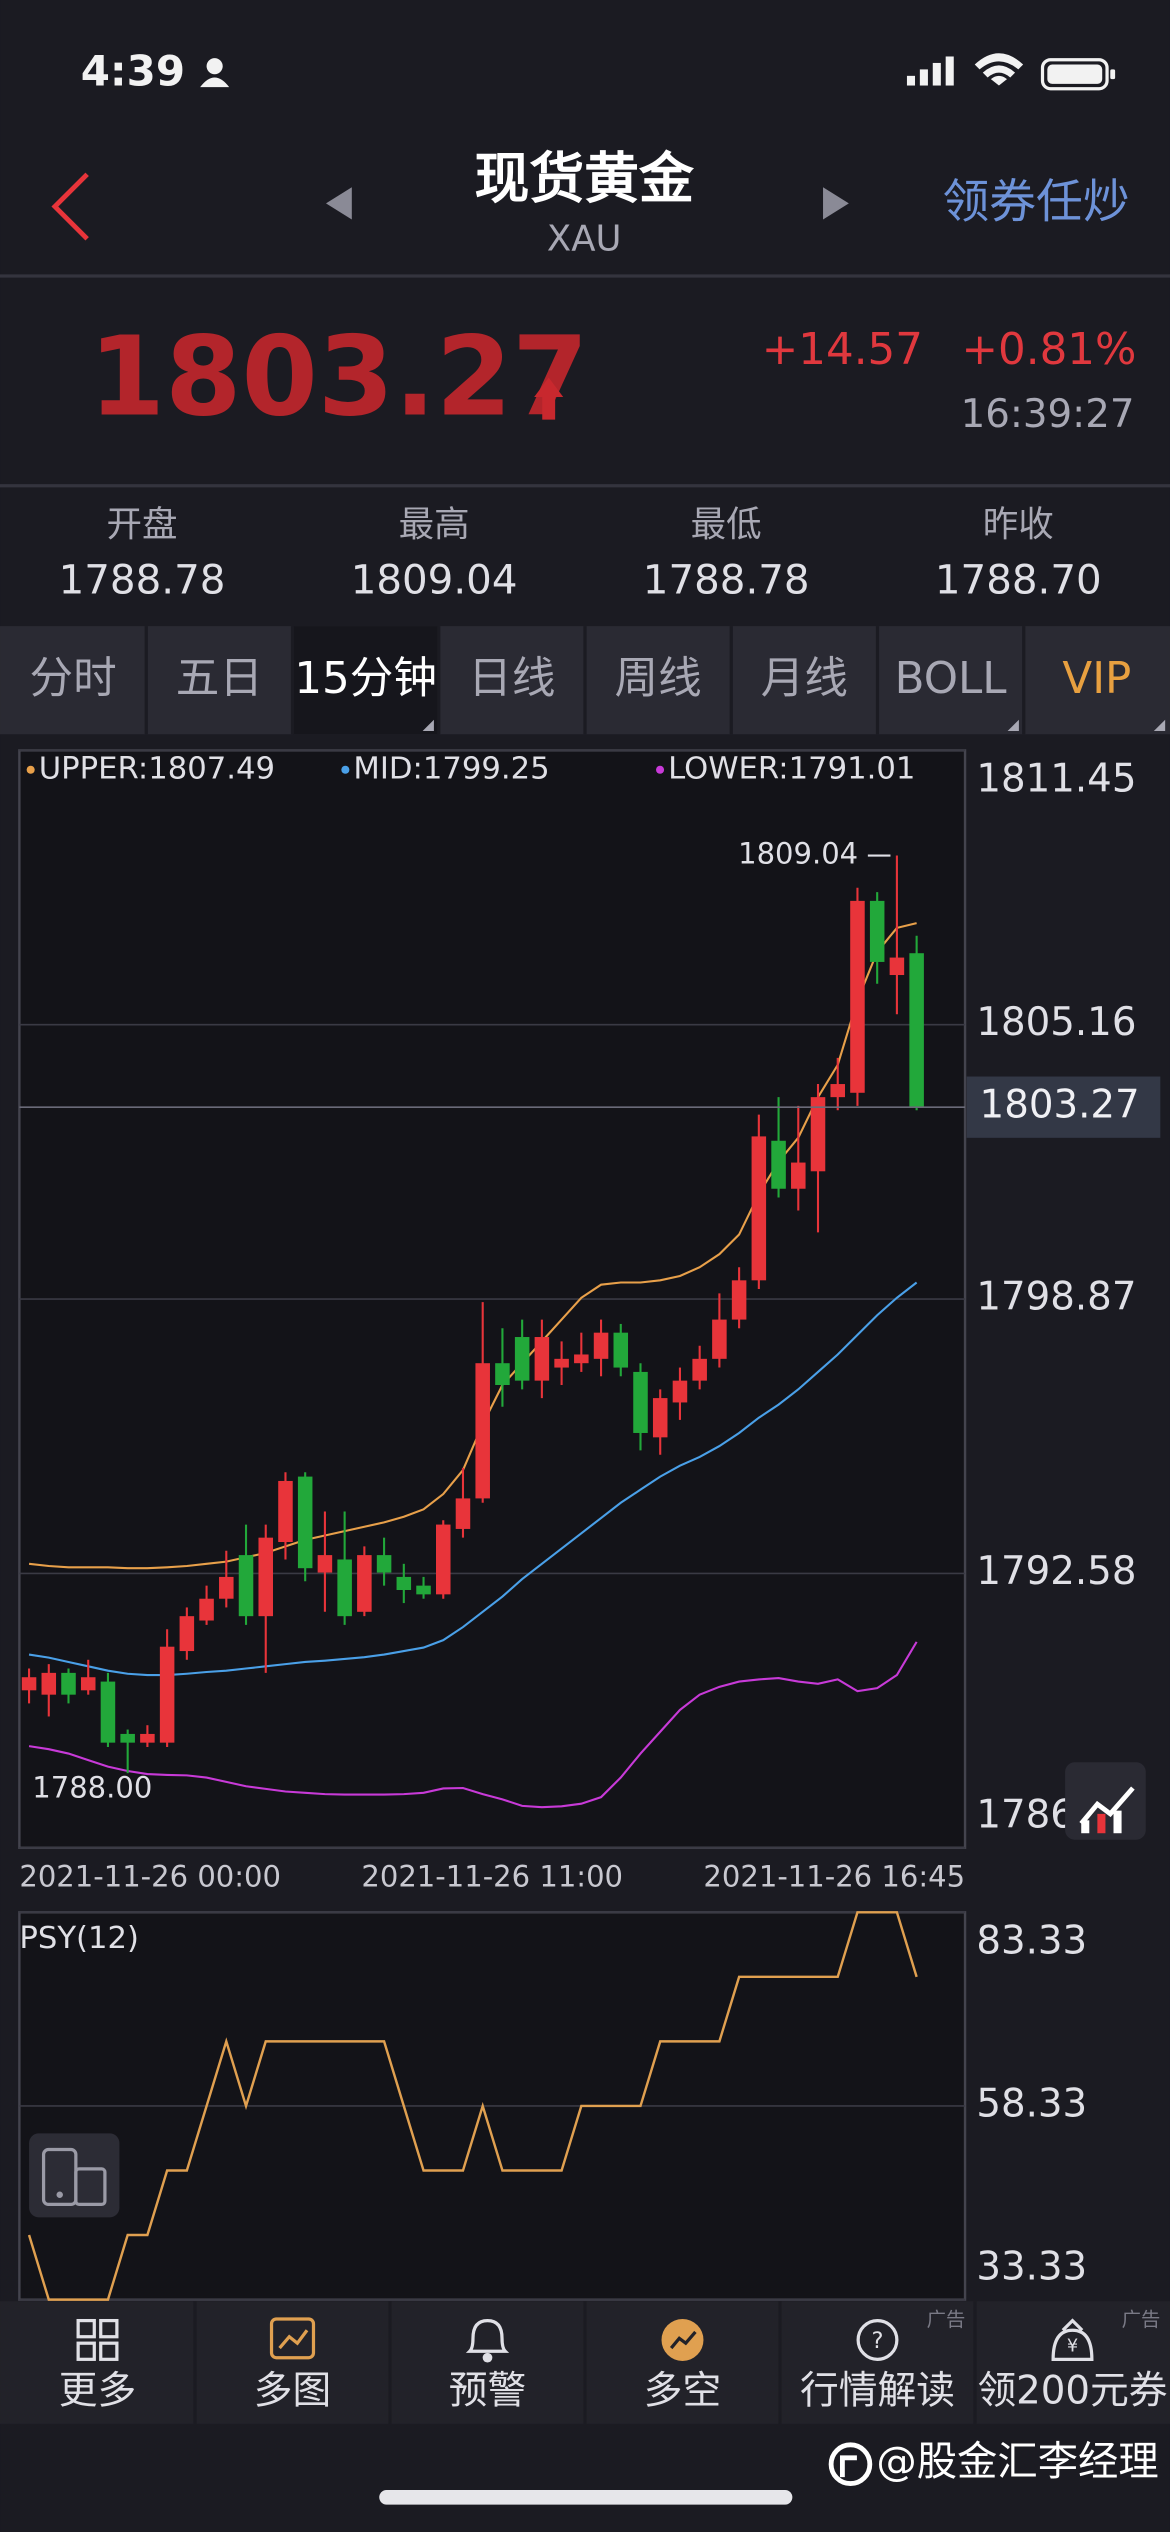 This screenshot has height=2532, width=1170. What do you see at coordinates (1060, 1105) in the screenshot?
I see `current-price-label: 1803.27` at bounding box center [1060, 1105].